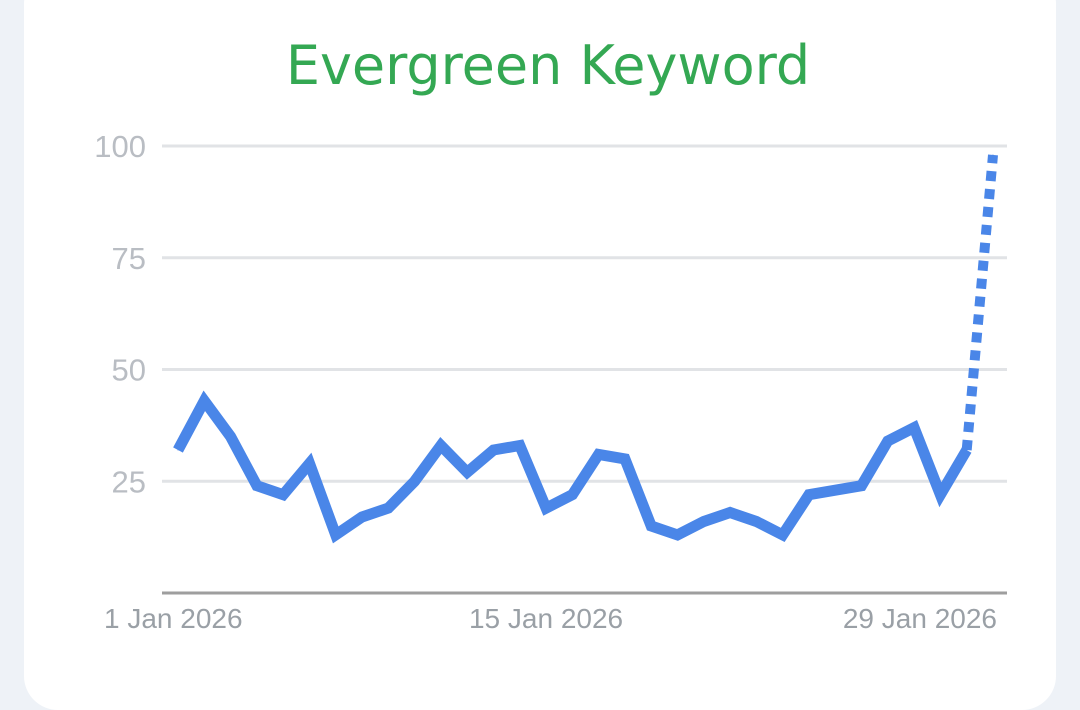 This screenshot has height=710, width=1080. I want to click on series-line-dotted, so click(979, 302).